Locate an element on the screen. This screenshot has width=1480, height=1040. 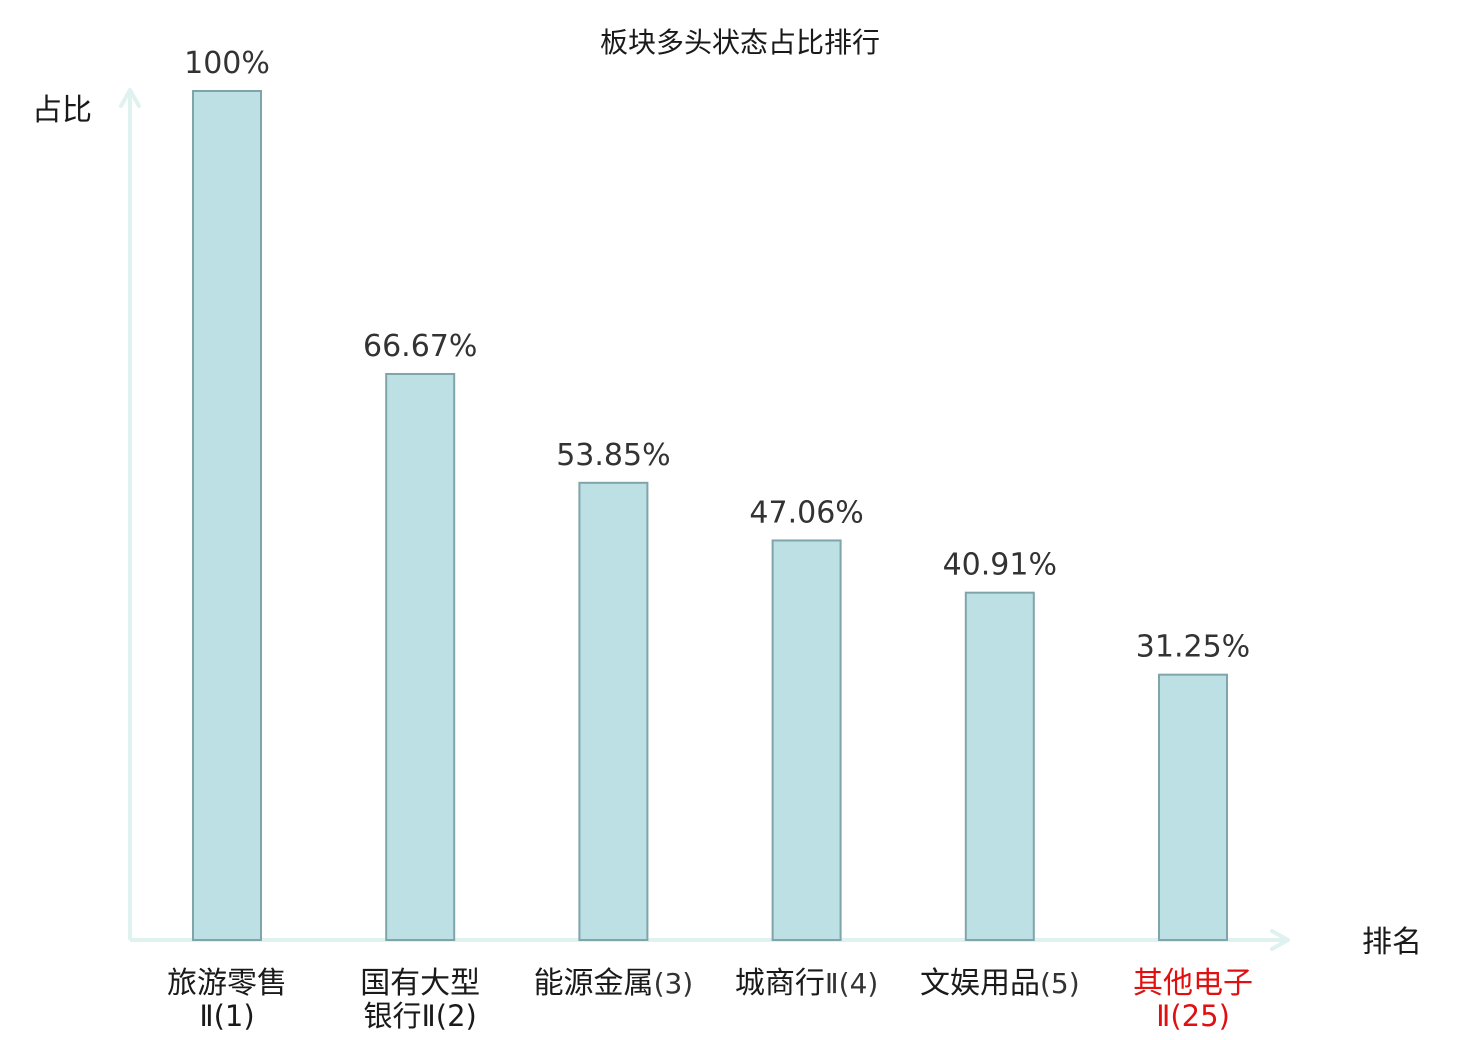
value-label-2: 66.67% is located at coordinates (420, 346).